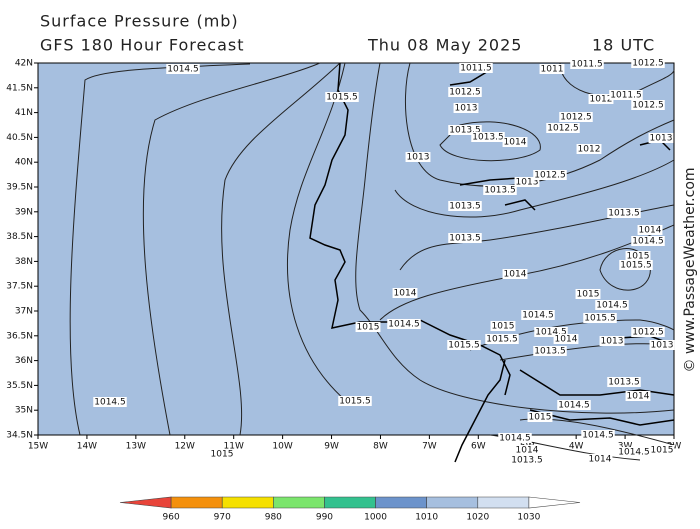 The height and width of the screenshot is (529, 700). Describe the element at coordinates (625, 447) in the screenshot. I see `lon-label: 3W` at that location.